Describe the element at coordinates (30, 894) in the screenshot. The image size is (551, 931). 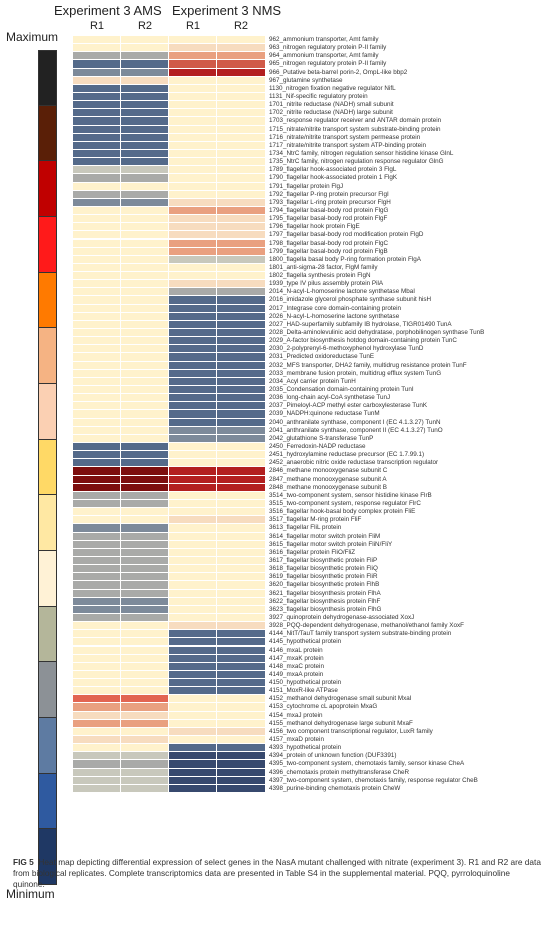
I see `scale-minimum-label: Minimum` at that location.